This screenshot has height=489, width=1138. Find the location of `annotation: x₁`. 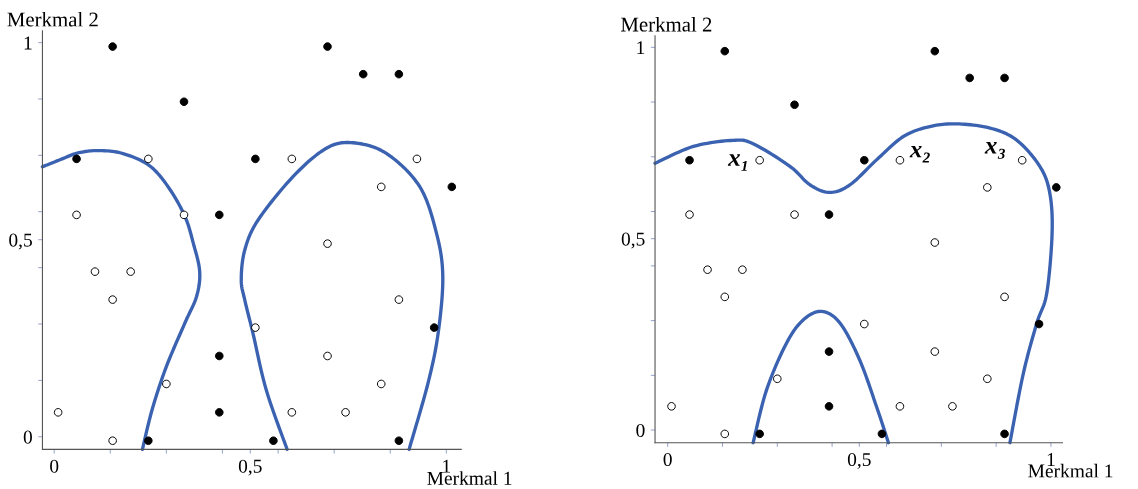

annotation: x₁ is located at coordinates (737, 162).